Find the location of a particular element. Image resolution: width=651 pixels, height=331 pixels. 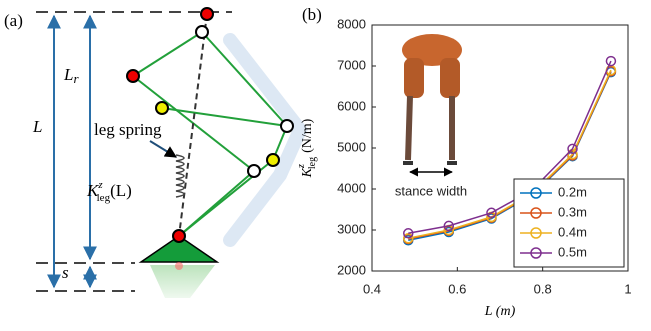

x-tick-label: 0.4 is located at coordinates (372, 288).